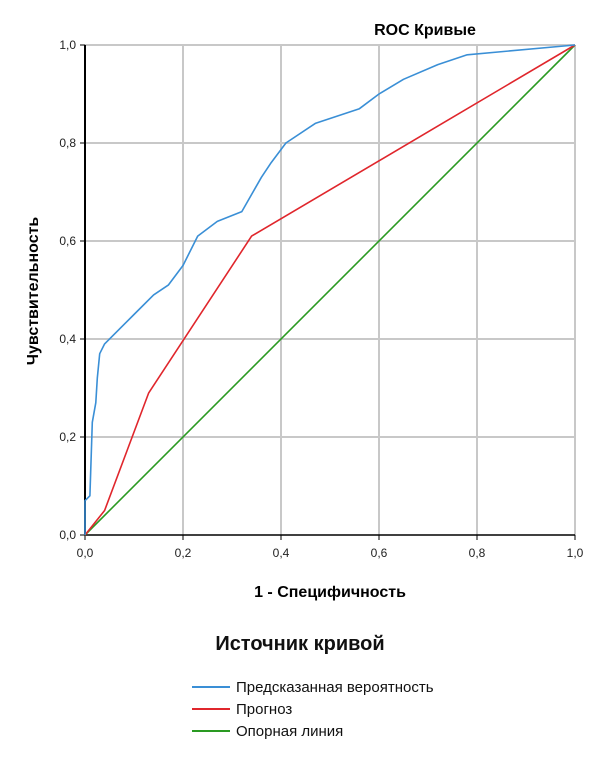 The height and width of the screenshot is (757, 600). I want to click on y-tick-label: 0,8, so click(67, 143).